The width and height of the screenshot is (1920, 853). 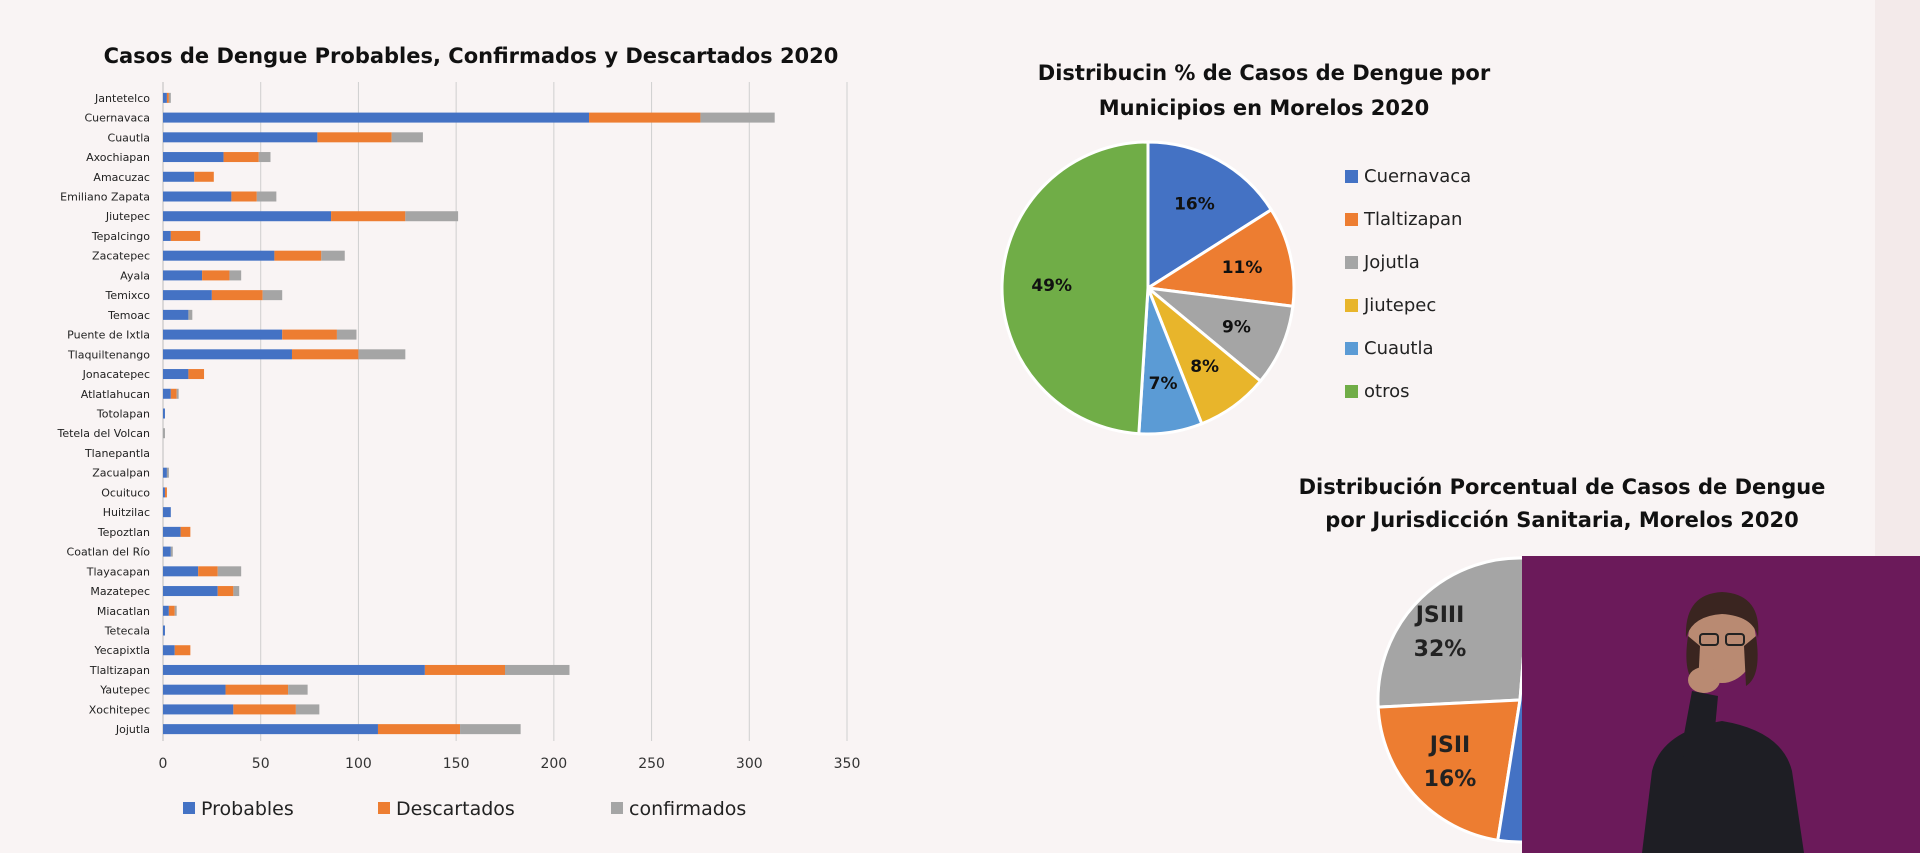 What do you see at coordinates (120, 236) in the screenshot?
I see `category-label: Tepalcingo` at bounding box center [120, 236].